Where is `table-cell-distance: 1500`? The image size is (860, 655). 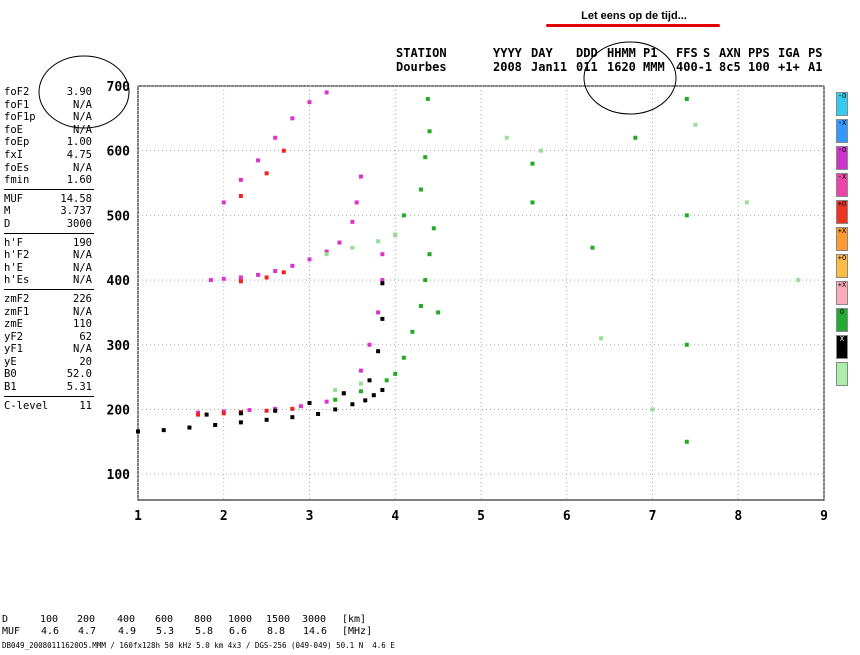
table-cell-distance: 1500 is located at coordinates (278, 619).